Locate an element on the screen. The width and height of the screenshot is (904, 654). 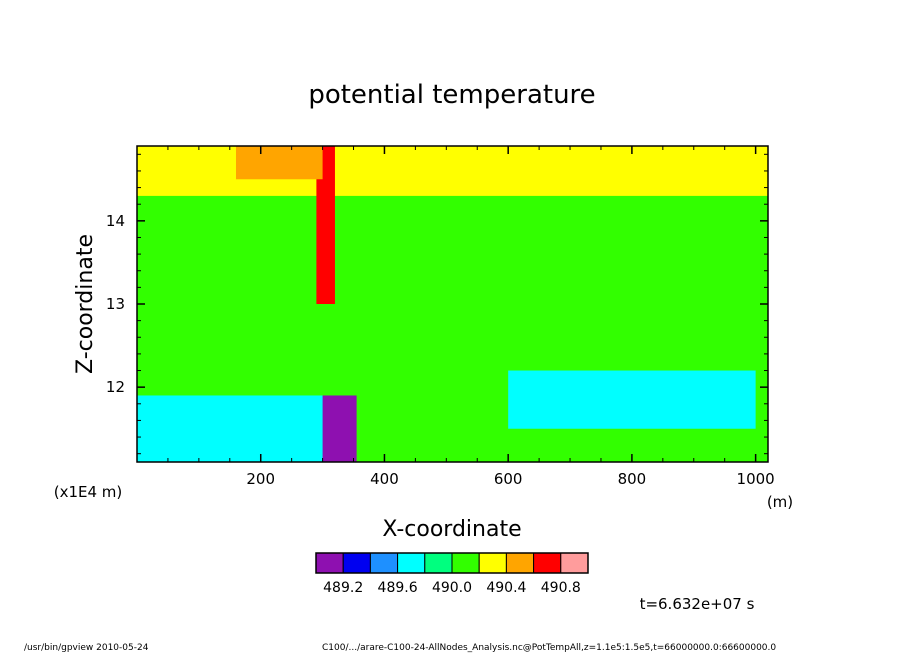
heatmap-region-mid-layer is located at coordinates (452, 312).